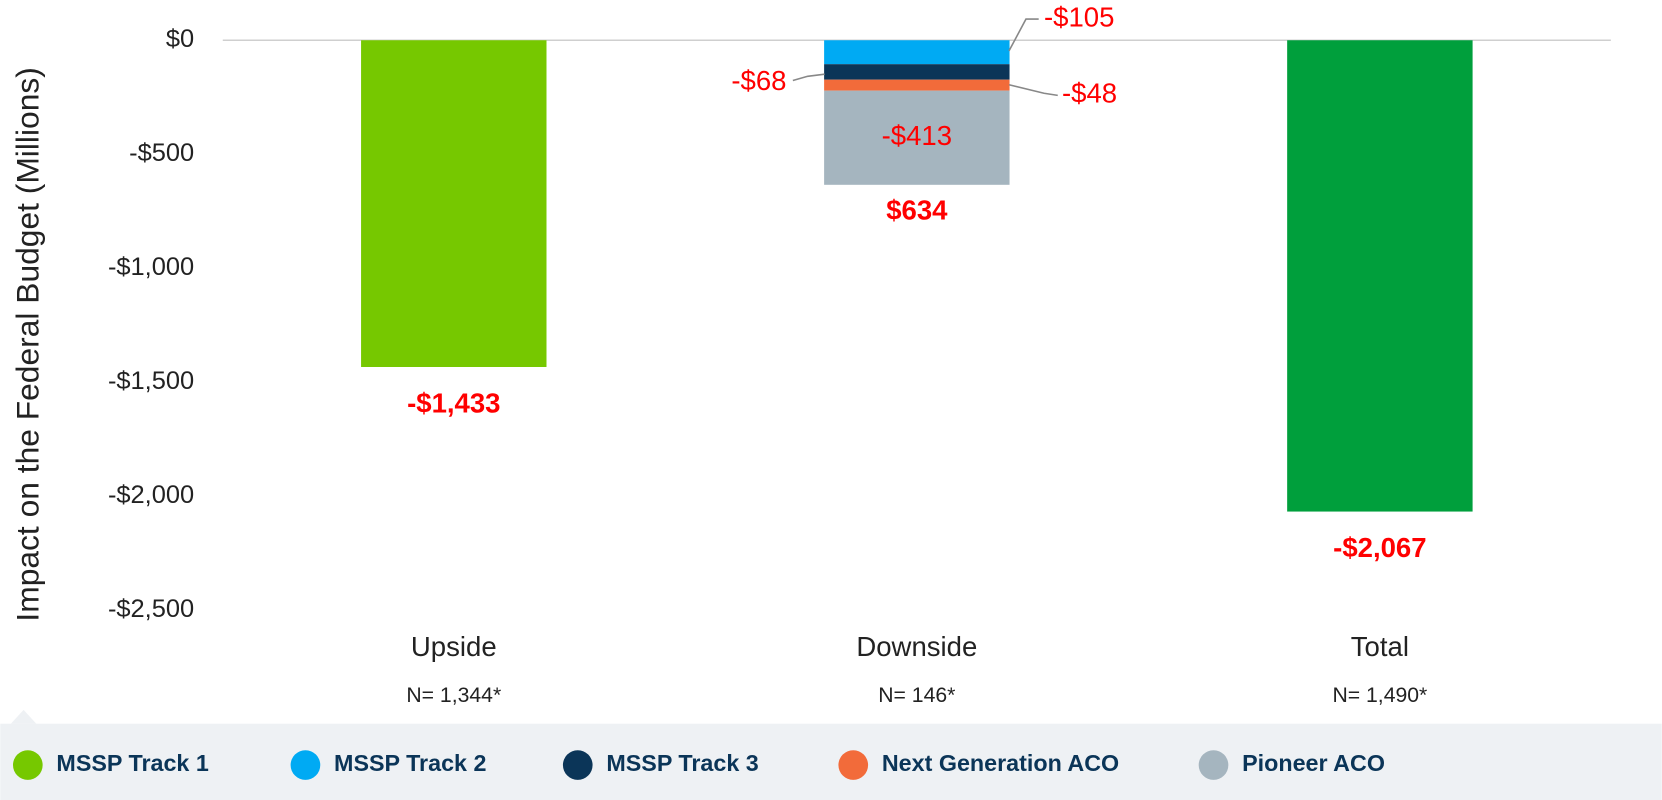  What do you see at coordinates (151, 267) in the screenshot?
I see `y-tick-label: -$1,000` at bounding box center [151, 267].